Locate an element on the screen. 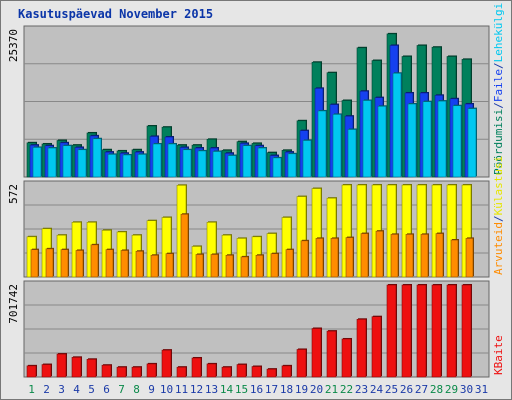  x-tick-label: 21 is located at coordinates (331, 389).